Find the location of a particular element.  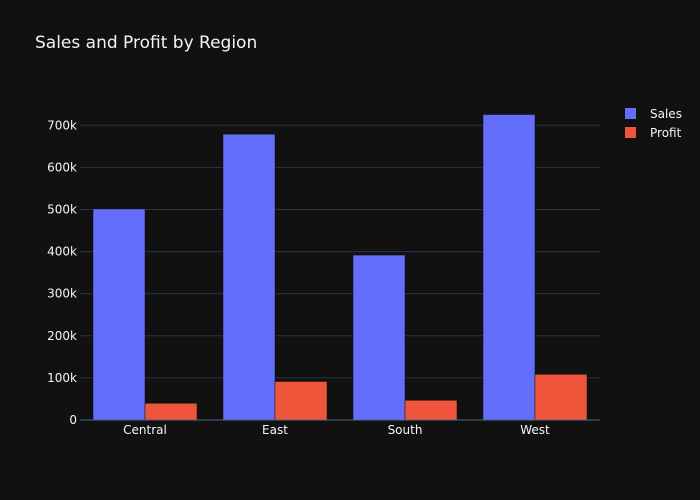

legend-swatch-sales is located at coordinates (630, 113).